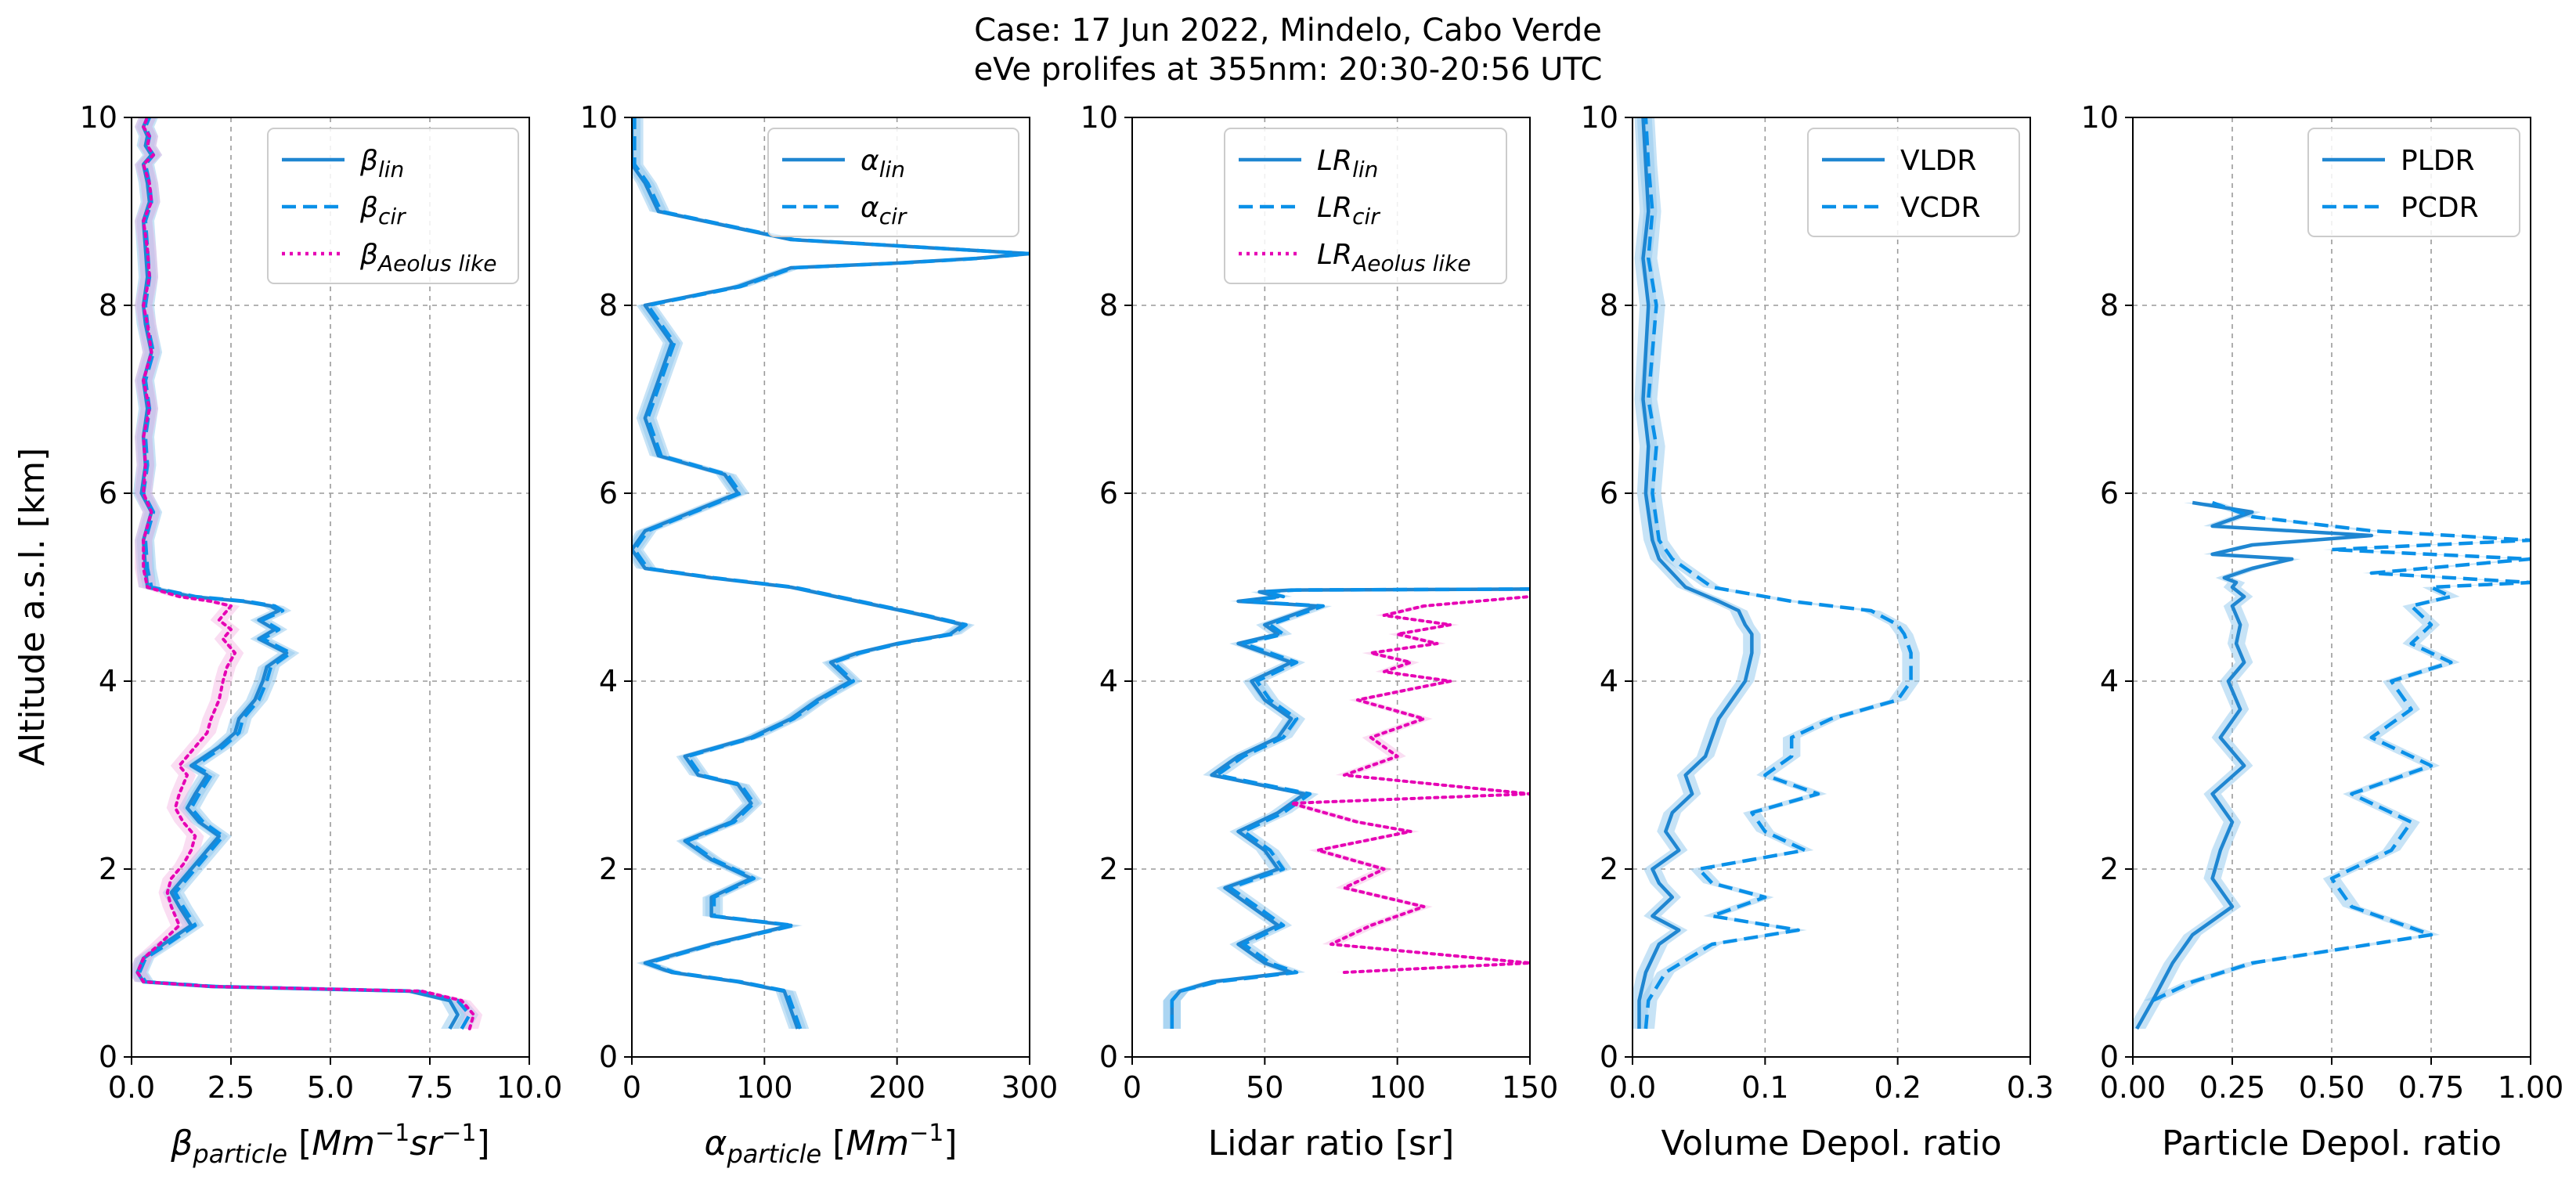 The height and width of the screenshot is (1183, 2576). What do you see at coordinates (1765, 1087) in the screenshot?
I see `x-tick-label: 0.1` at bounding box center [1765, 1087].